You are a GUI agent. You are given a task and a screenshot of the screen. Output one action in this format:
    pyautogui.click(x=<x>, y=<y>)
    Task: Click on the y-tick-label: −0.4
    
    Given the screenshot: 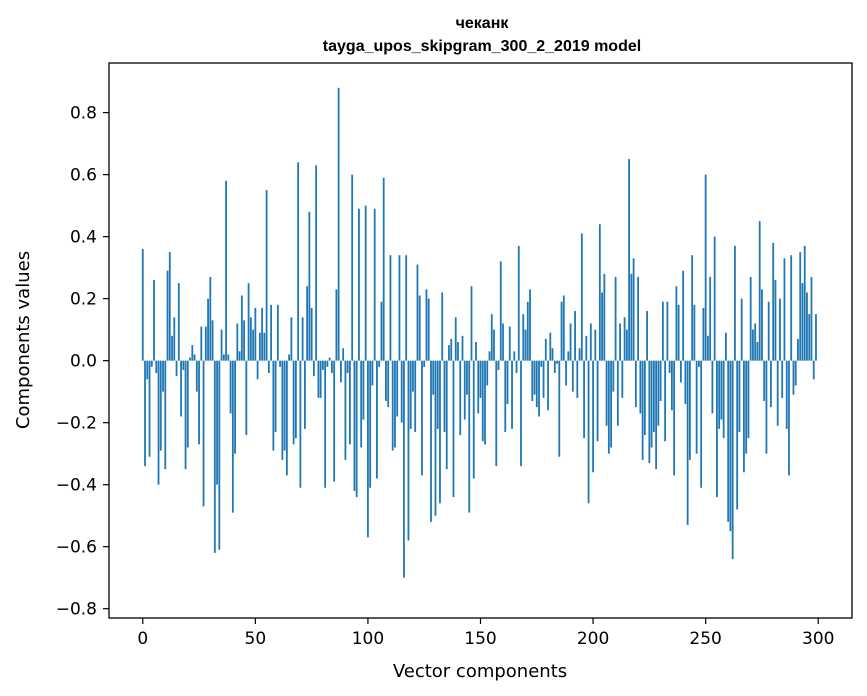 What is the action you would take?
    pyautogui.click(x=76, y=486)
    